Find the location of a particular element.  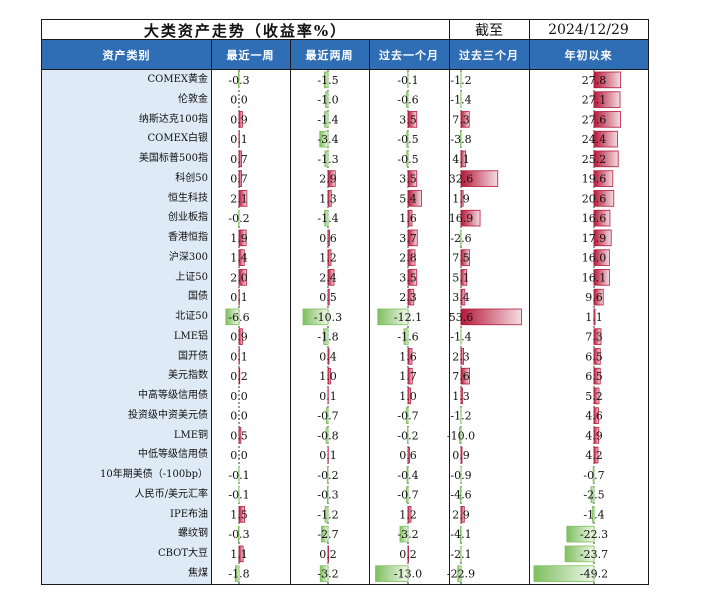

data-label: -10.0 is located at coordinates (461, 435).